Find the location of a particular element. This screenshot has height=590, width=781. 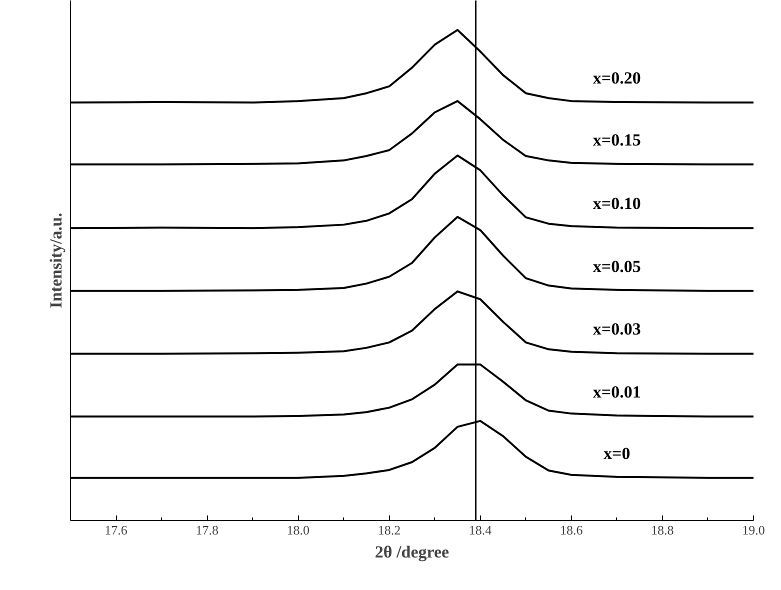

x-axis-title: 2θ /degree is located at coordinates (412, 552).